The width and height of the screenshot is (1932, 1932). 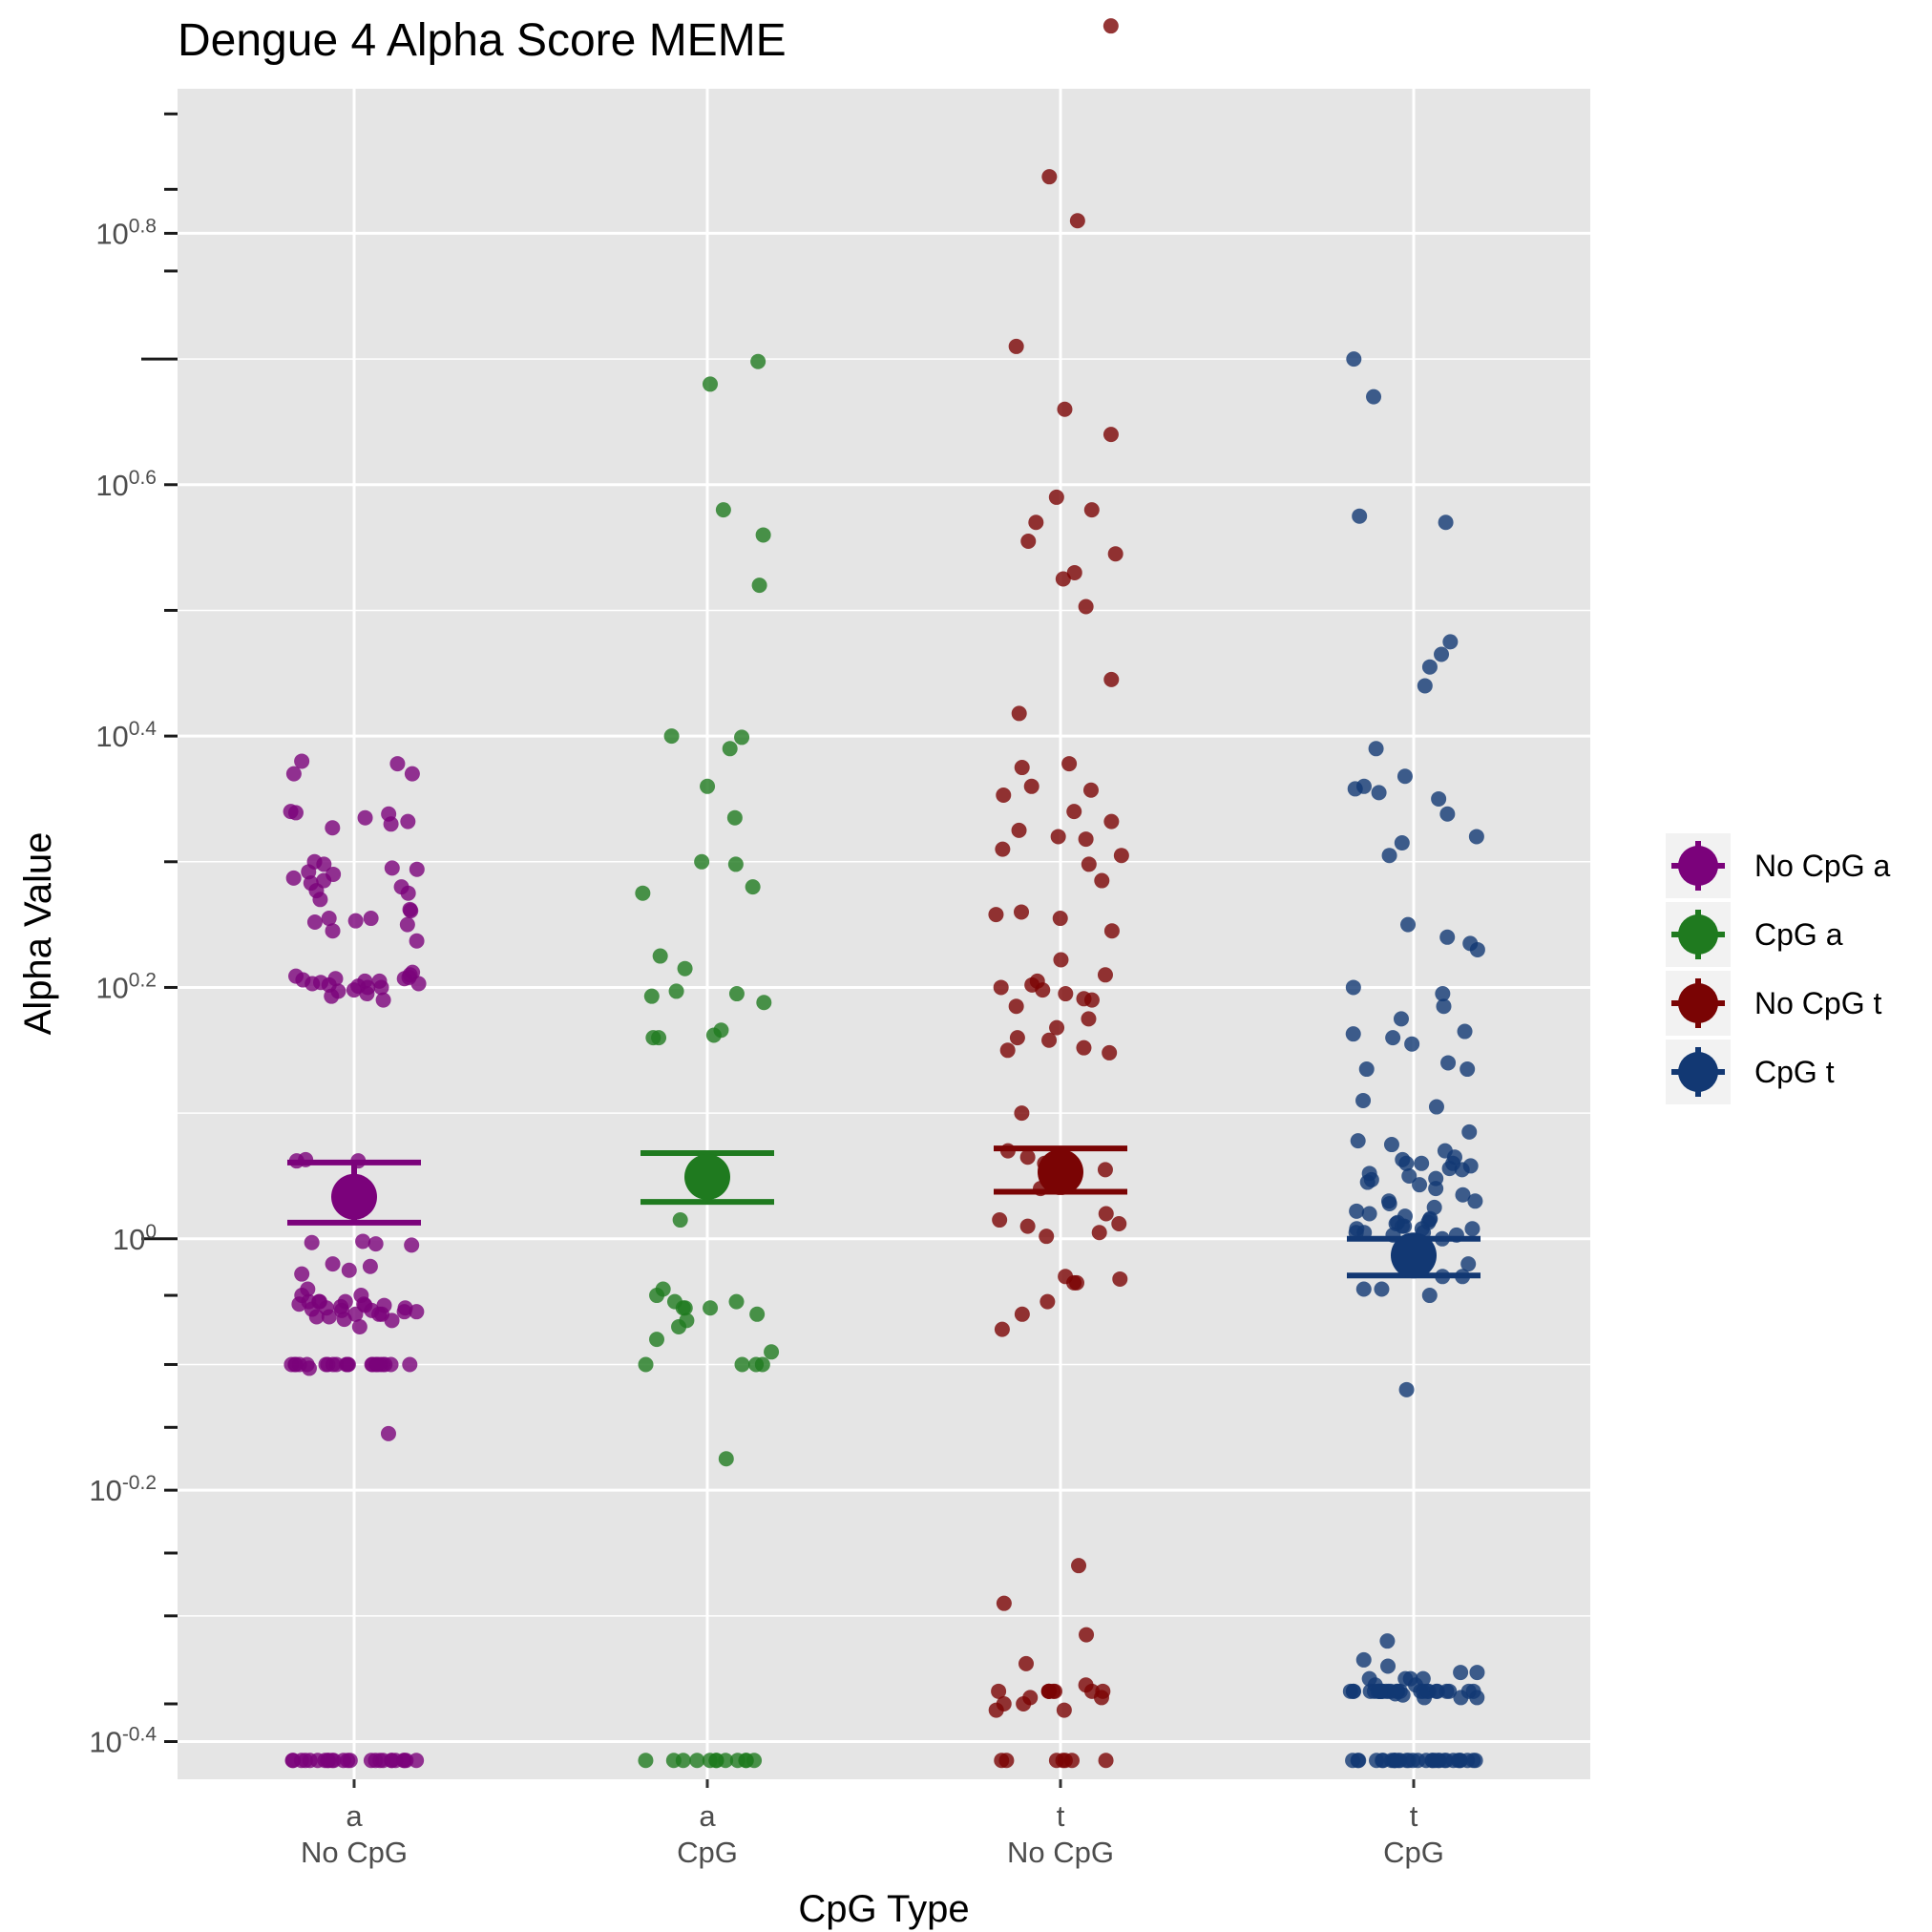 I want to click on y-axis-title: Alpha Value, so click(x=38, y=934).